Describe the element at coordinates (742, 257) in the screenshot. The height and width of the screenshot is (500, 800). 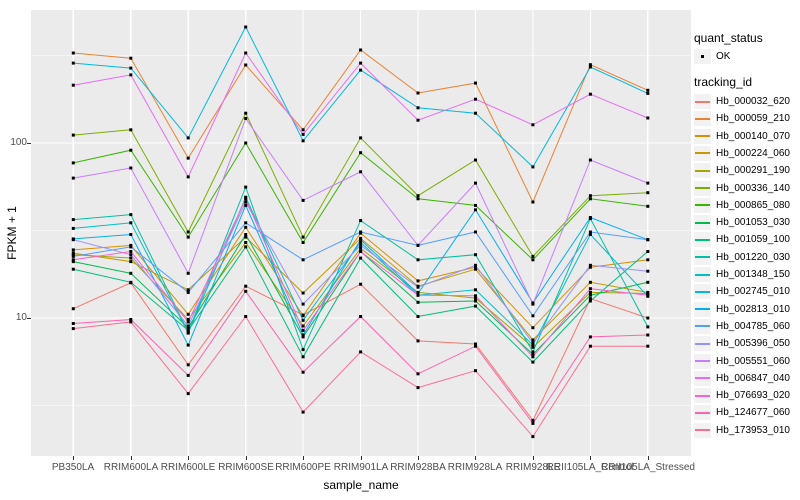
I see `legend-item-Hb_001220_030: Hb_001220_030` at that location.